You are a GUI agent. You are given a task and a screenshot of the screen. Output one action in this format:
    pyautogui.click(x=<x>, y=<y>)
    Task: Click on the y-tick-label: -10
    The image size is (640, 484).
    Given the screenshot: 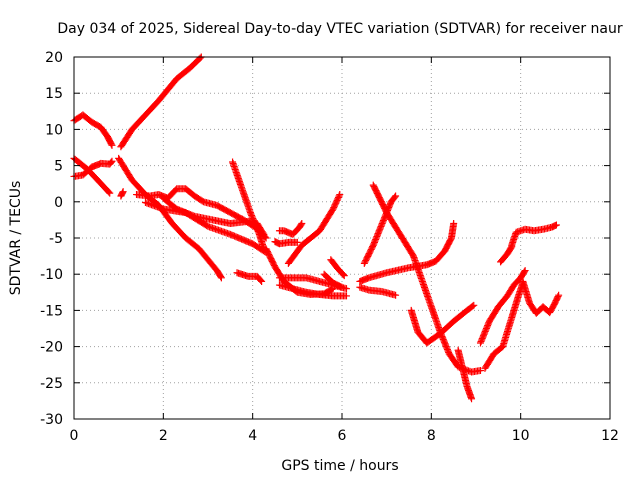 What is the action you would take?
    pyautogui.click(x=51, y=275)
    